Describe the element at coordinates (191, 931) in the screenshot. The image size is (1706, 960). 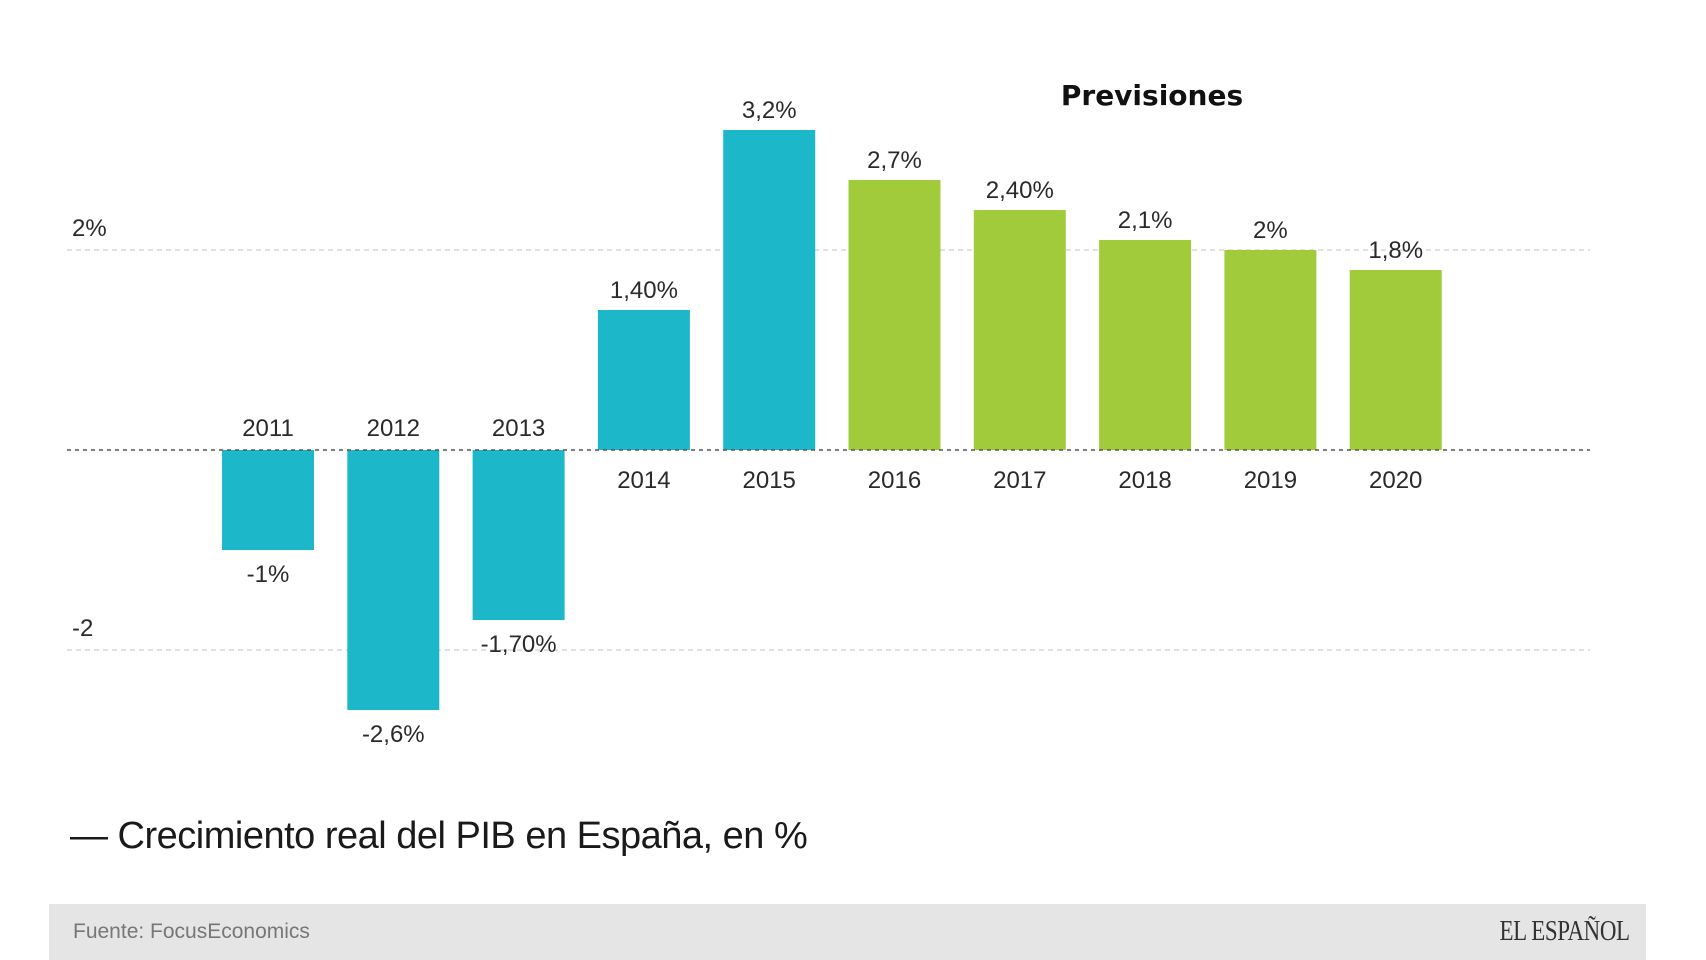
I see `source-text: Fuente: FocusEconomics` at that location.